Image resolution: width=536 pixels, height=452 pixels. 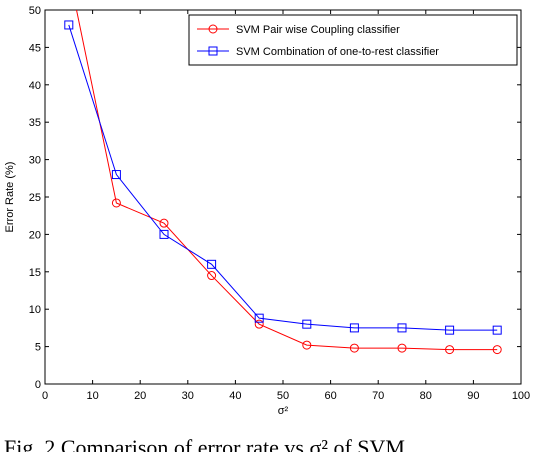 I want to click on x-tick-label: 20, so click(x=140, y=396).